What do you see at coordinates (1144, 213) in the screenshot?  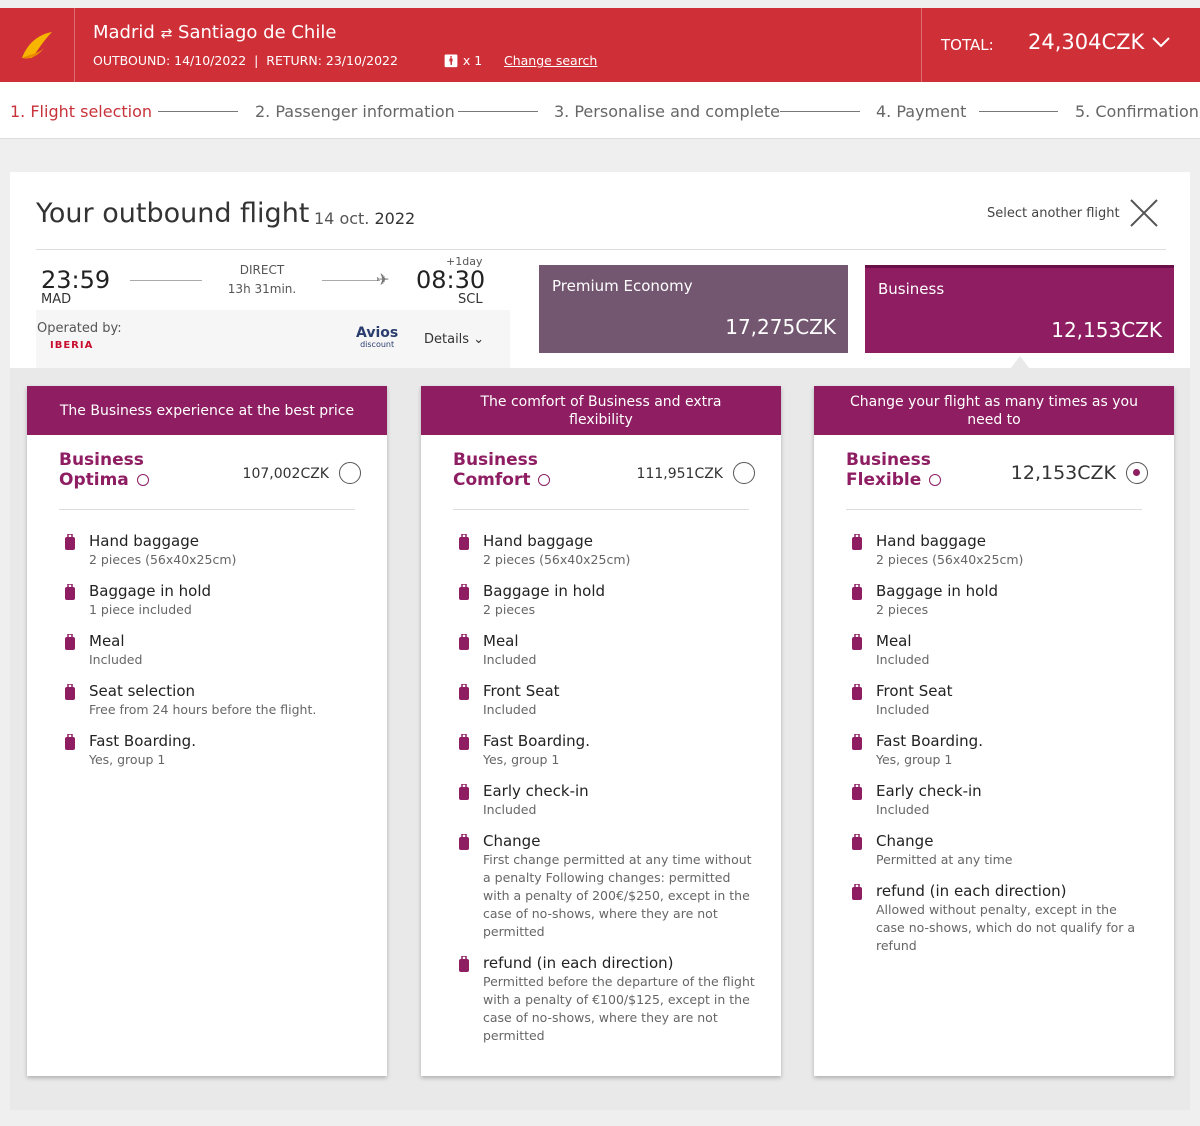 I see `close-icon` at bounding box center [1144, 213].